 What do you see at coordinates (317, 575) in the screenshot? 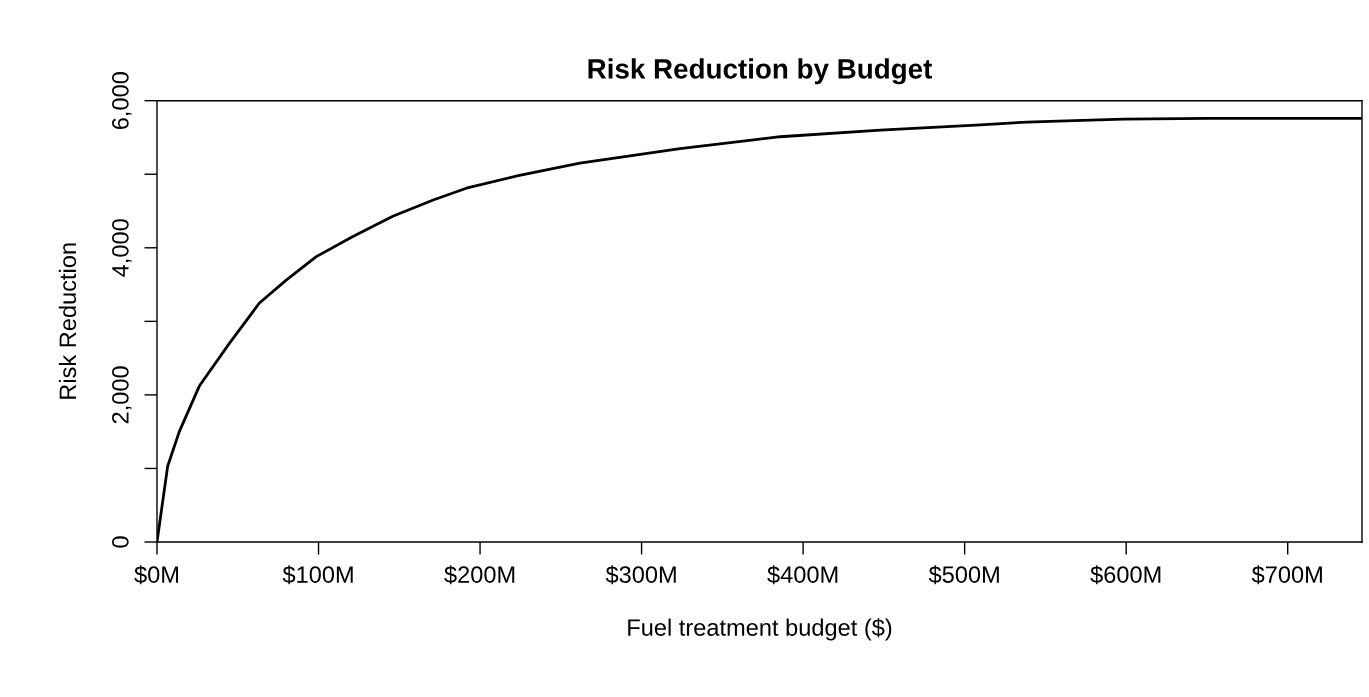
I see `x-tick-label: $100M` at bounding box center [317, 575].